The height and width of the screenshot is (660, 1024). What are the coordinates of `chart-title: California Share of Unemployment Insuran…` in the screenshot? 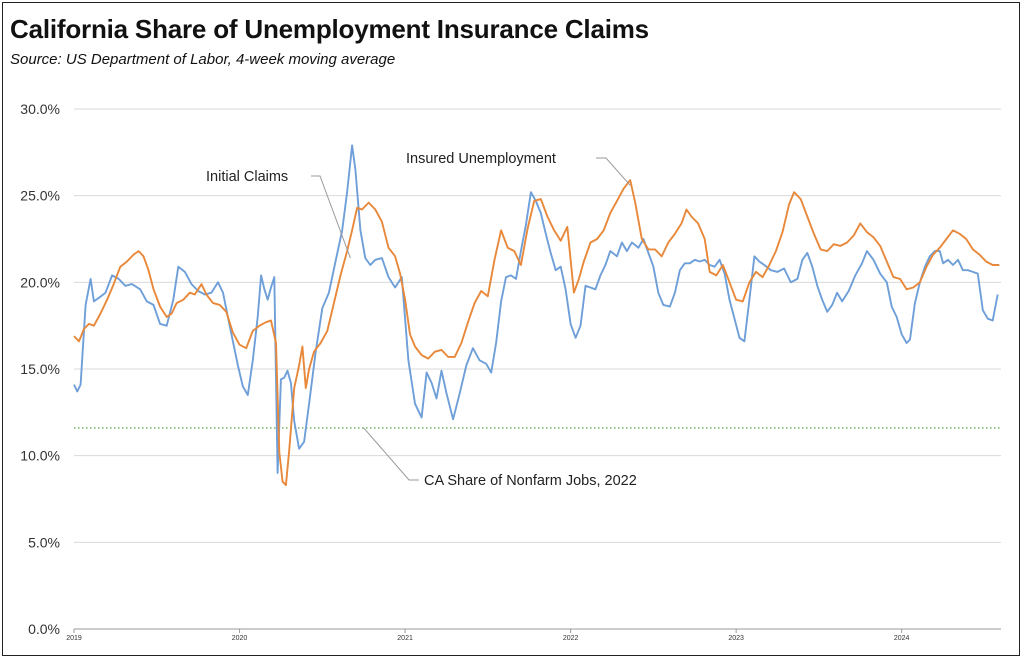 It's located at (329, 29).